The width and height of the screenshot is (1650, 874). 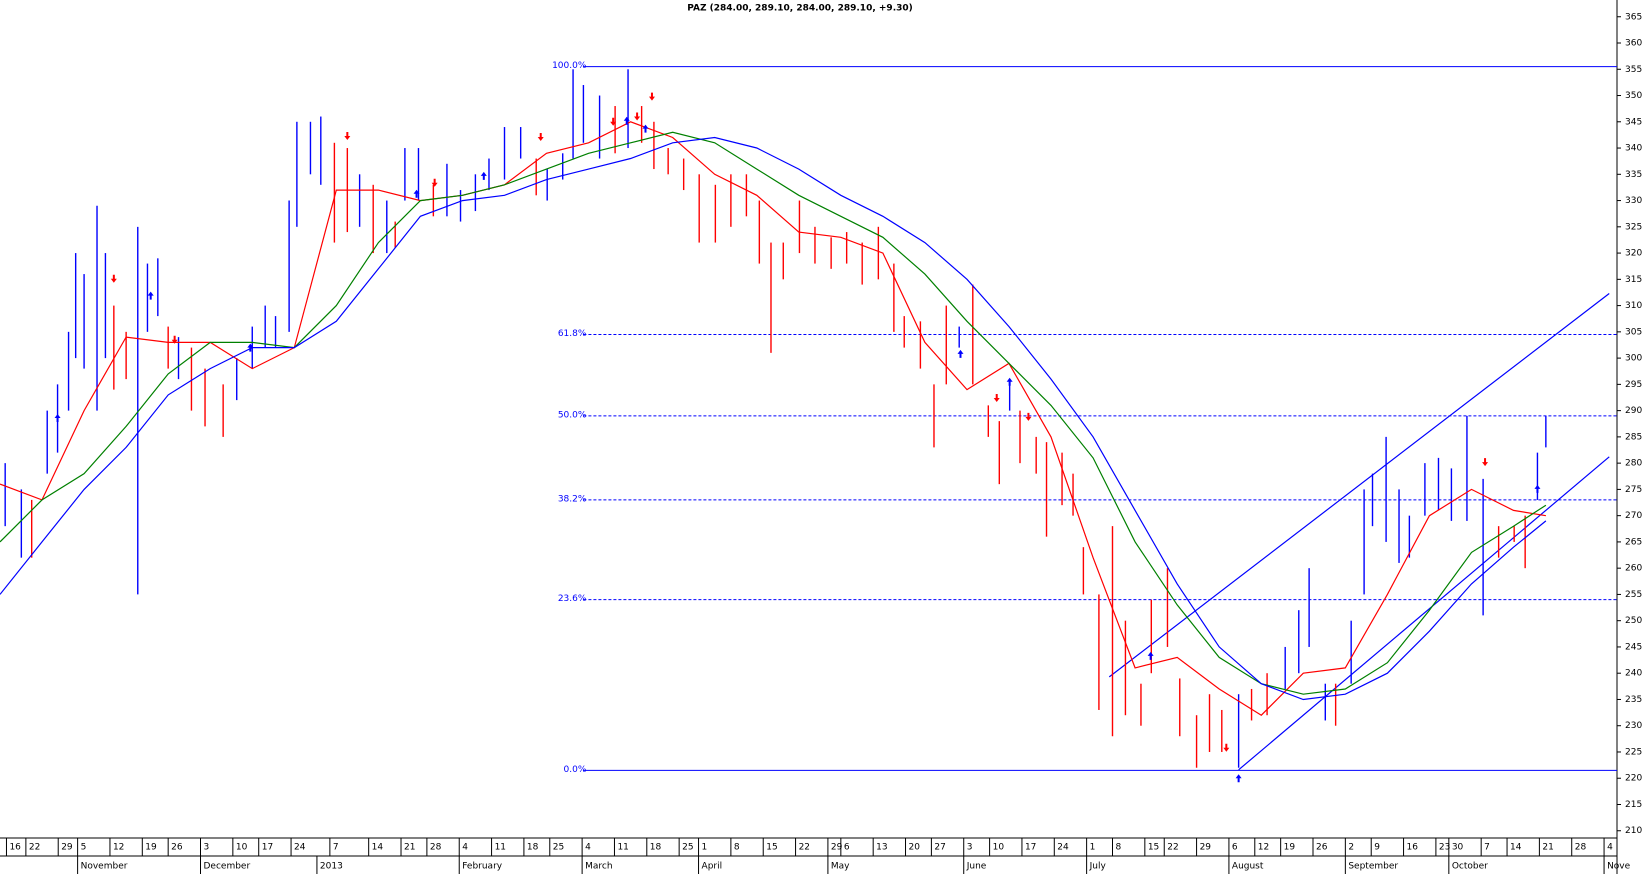 I want to click on y-tick-label: 290, so click(x=1633, y=411).